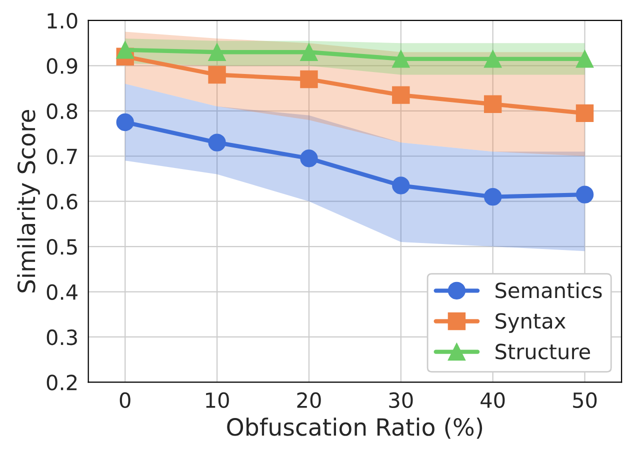  Describe the element at coordinates (28, 201) in the screenshot. I see `y-axis-title: Similarity Score` at that location.